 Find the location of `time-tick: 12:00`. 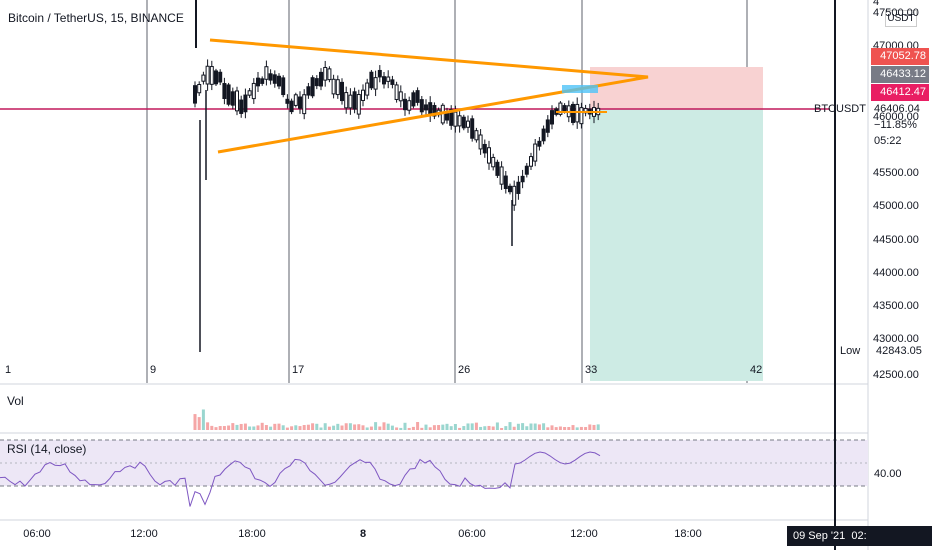

time-tick: 12:00 is located at coordinates (584, 534).